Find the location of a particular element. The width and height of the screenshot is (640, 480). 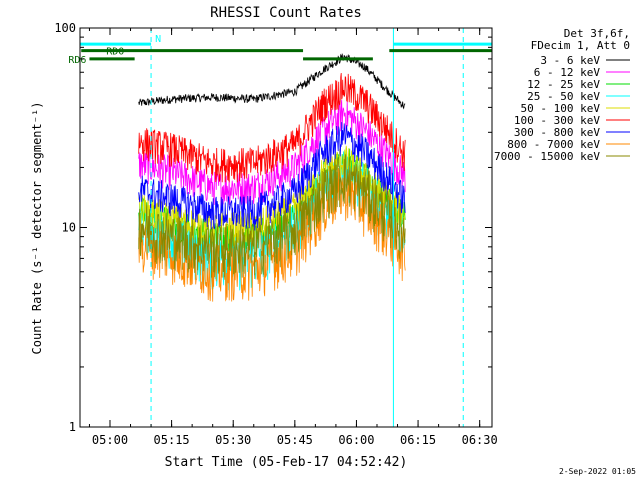

legend-label-300-800-kev: 300 - 800 keV is located at coordinates (557, 132).